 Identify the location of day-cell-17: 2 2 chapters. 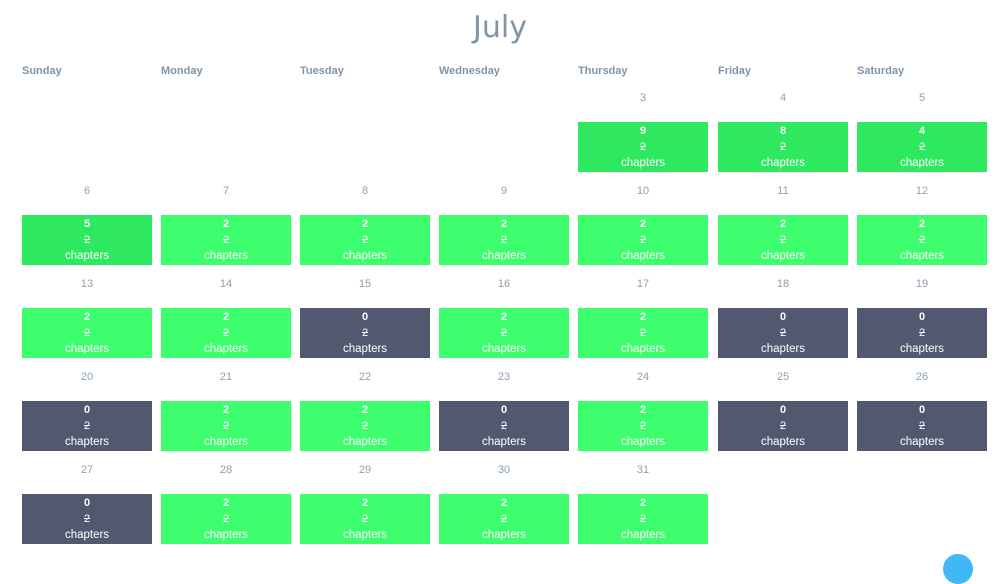
(643, 333).